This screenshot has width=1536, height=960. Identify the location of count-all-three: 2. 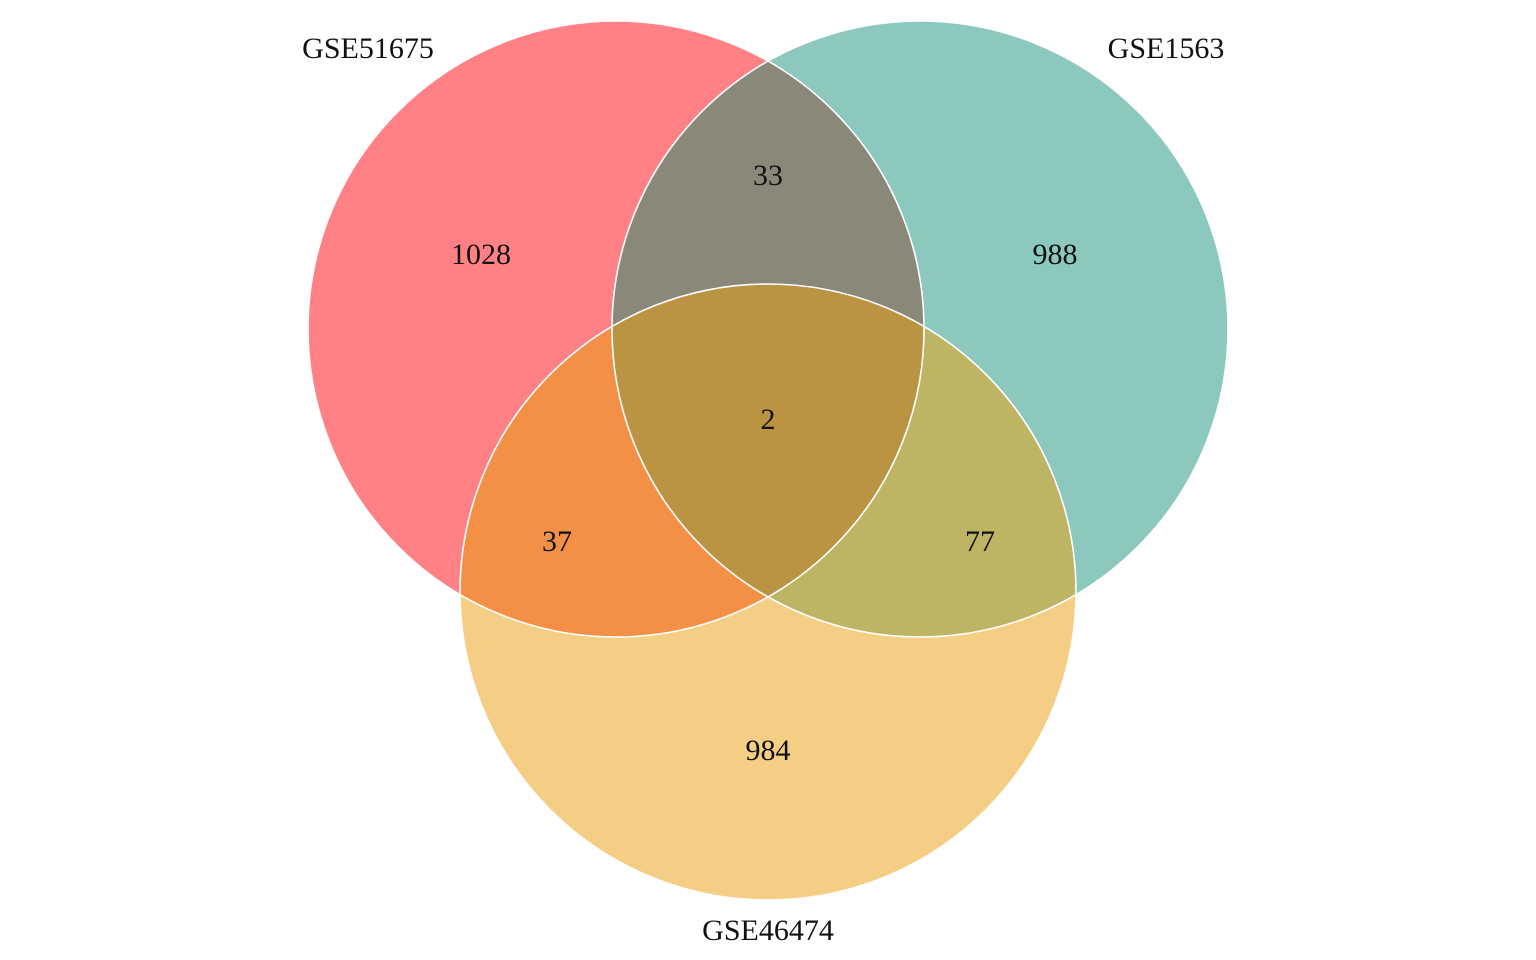
(768, 419).